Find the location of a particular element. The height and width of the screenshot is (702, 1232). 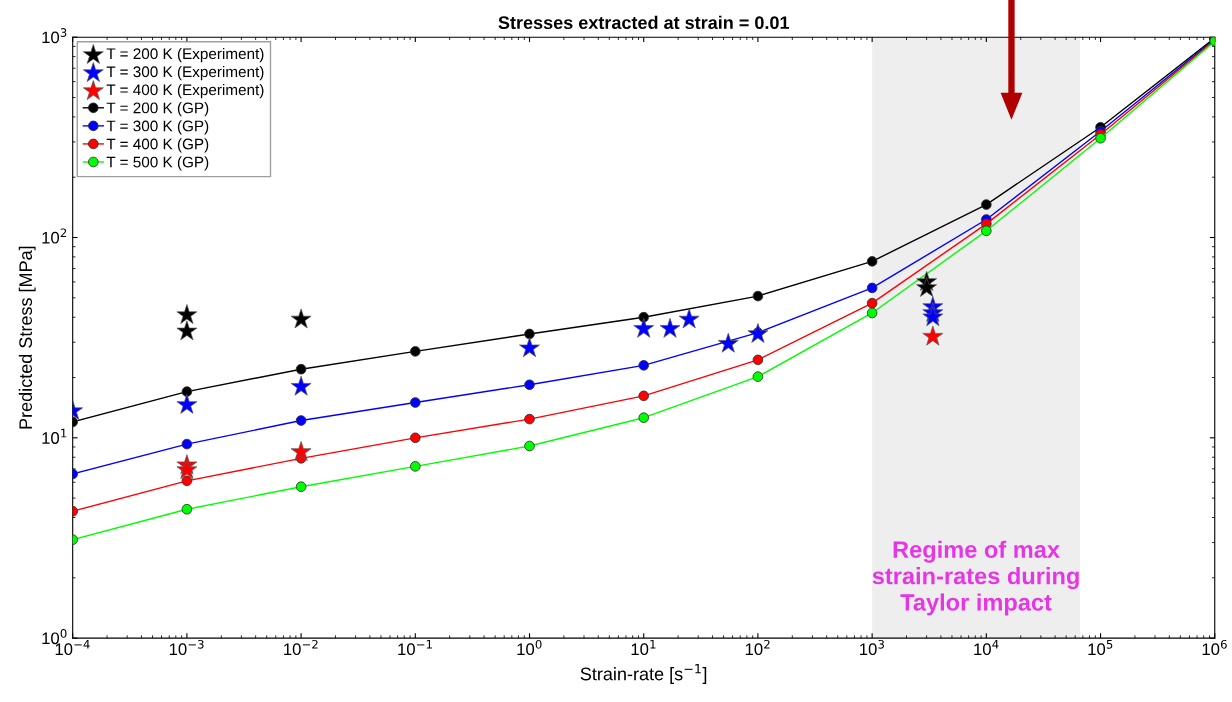

x-tick-label: 10$^{5}$ is located at coordinates (1100, 648).